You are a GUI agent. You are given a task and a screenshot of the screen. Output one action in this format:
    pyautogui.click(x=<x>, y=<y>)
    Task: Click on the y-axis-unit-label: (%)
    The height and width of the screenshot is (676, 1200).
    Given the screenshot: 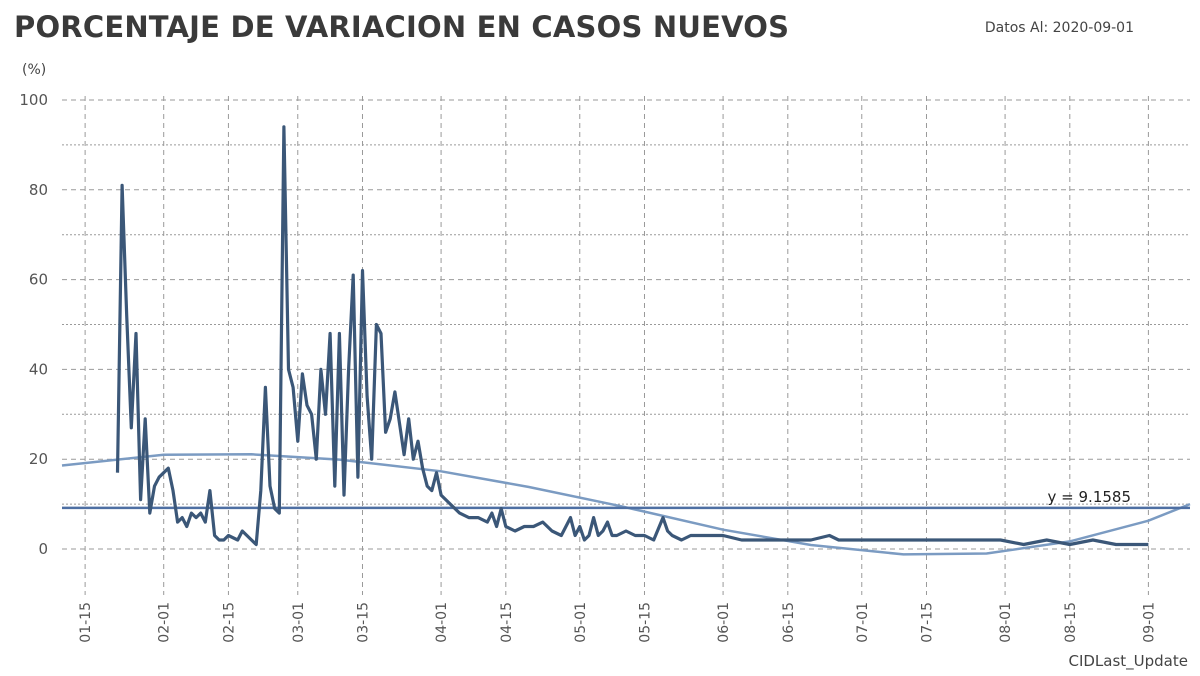 What is the action you would take?
    pyautogui.click(x=34, y=70)
    